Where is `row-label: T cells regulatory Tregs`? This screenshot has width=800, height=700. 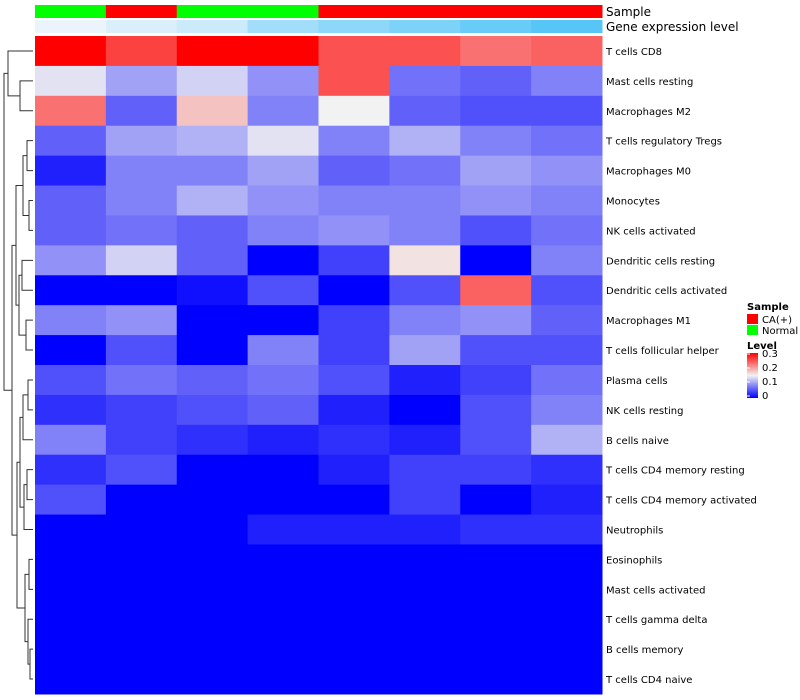
row-label: T cells regulatory Tregs is located at coordinates (663, 142).